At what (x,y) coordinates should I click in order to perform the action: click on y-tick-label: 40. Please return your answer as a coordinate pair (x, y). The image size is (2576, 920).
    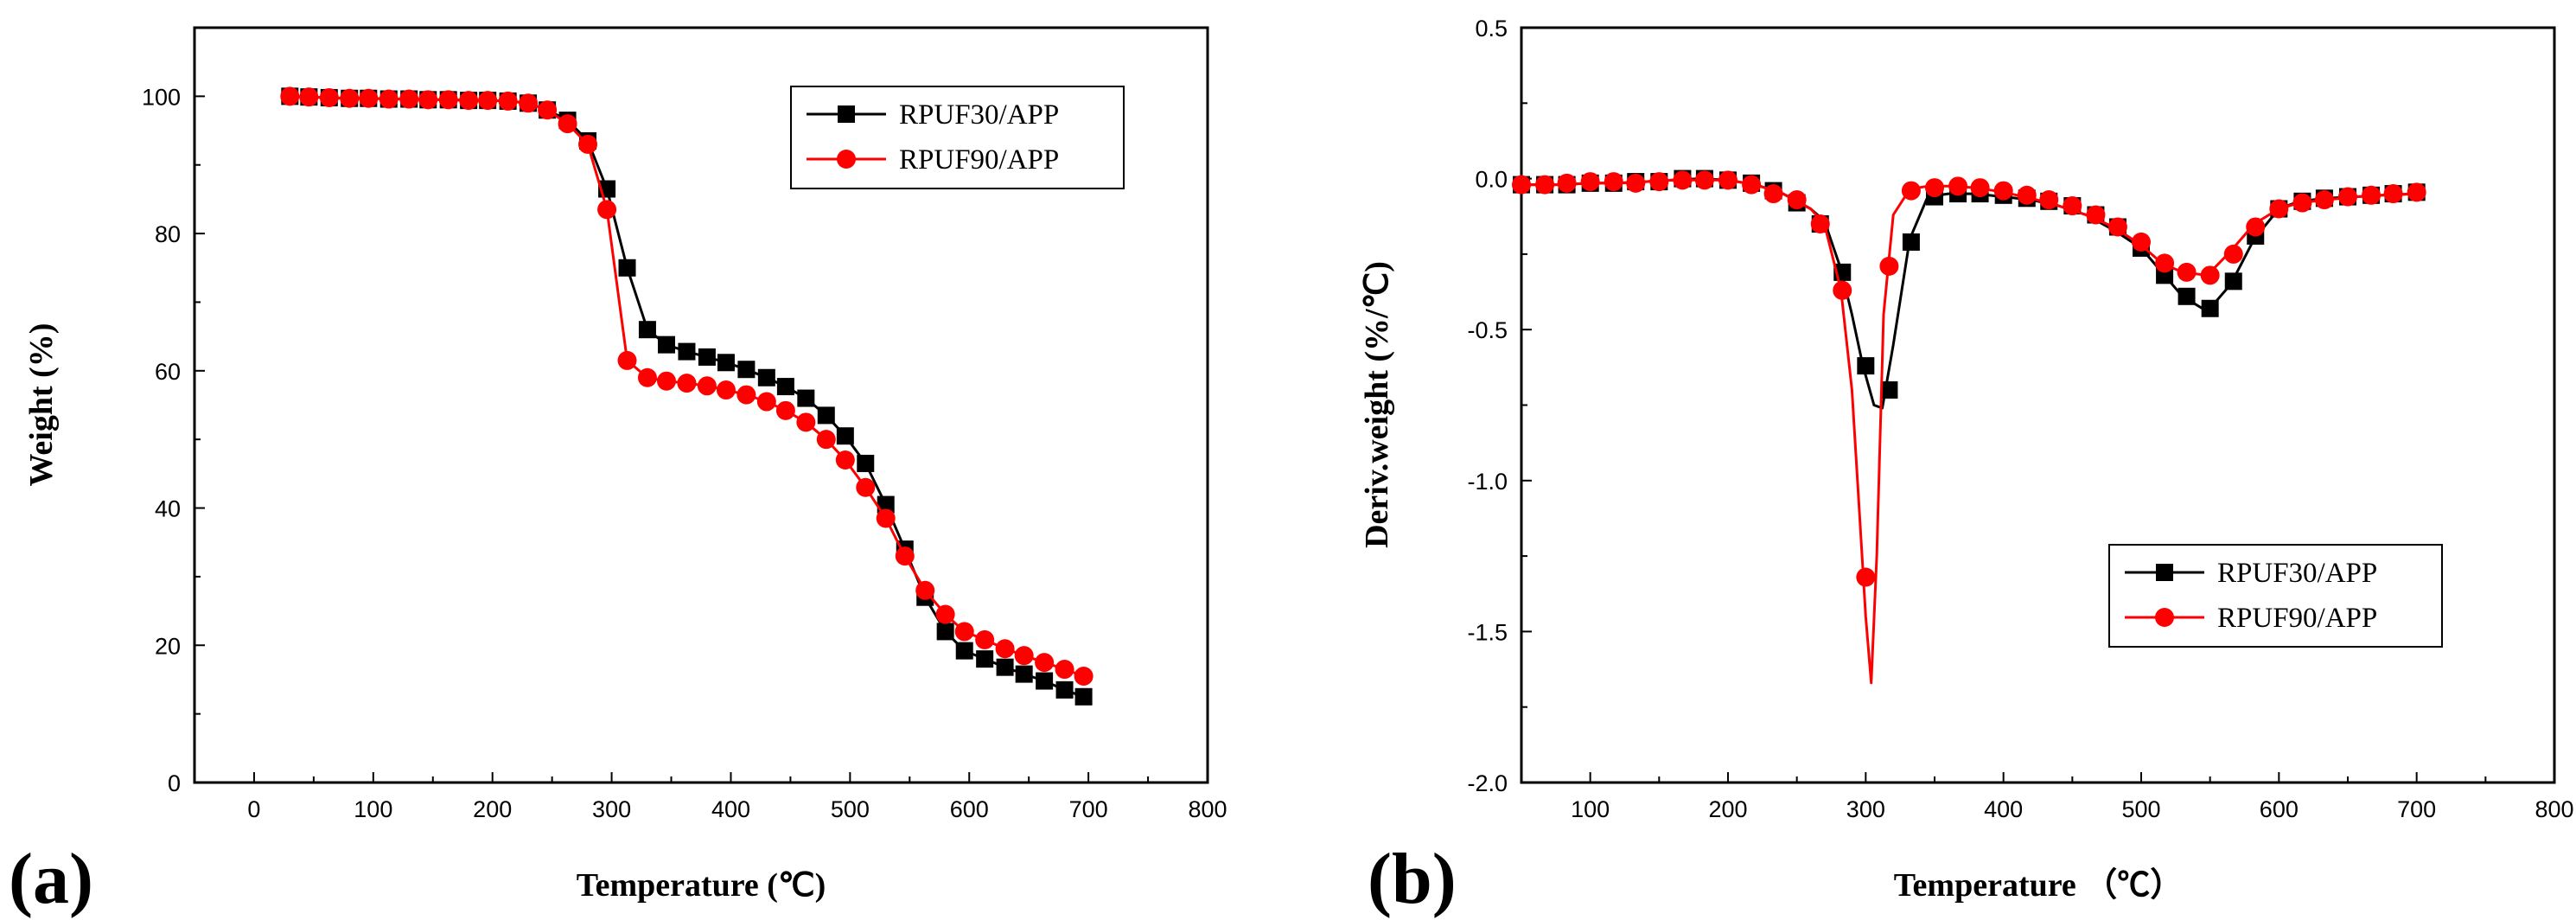
    Looking at the image, I should click on (168, 509).